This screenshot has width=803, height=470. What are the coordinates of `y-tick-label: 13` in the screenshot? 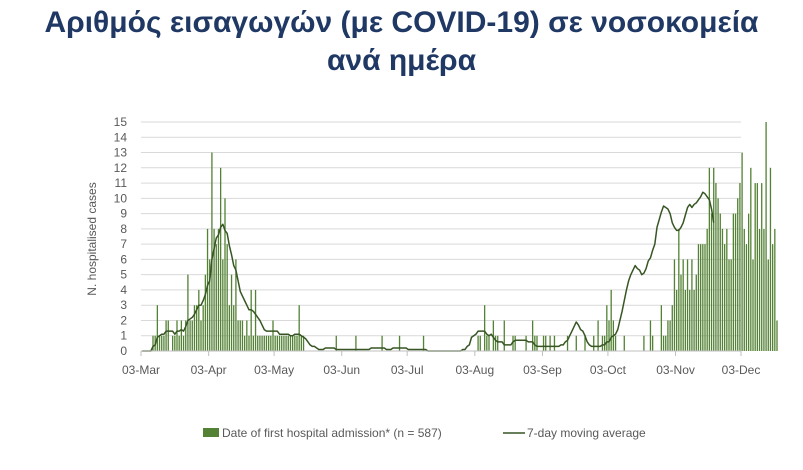 It's located at (121, 153).